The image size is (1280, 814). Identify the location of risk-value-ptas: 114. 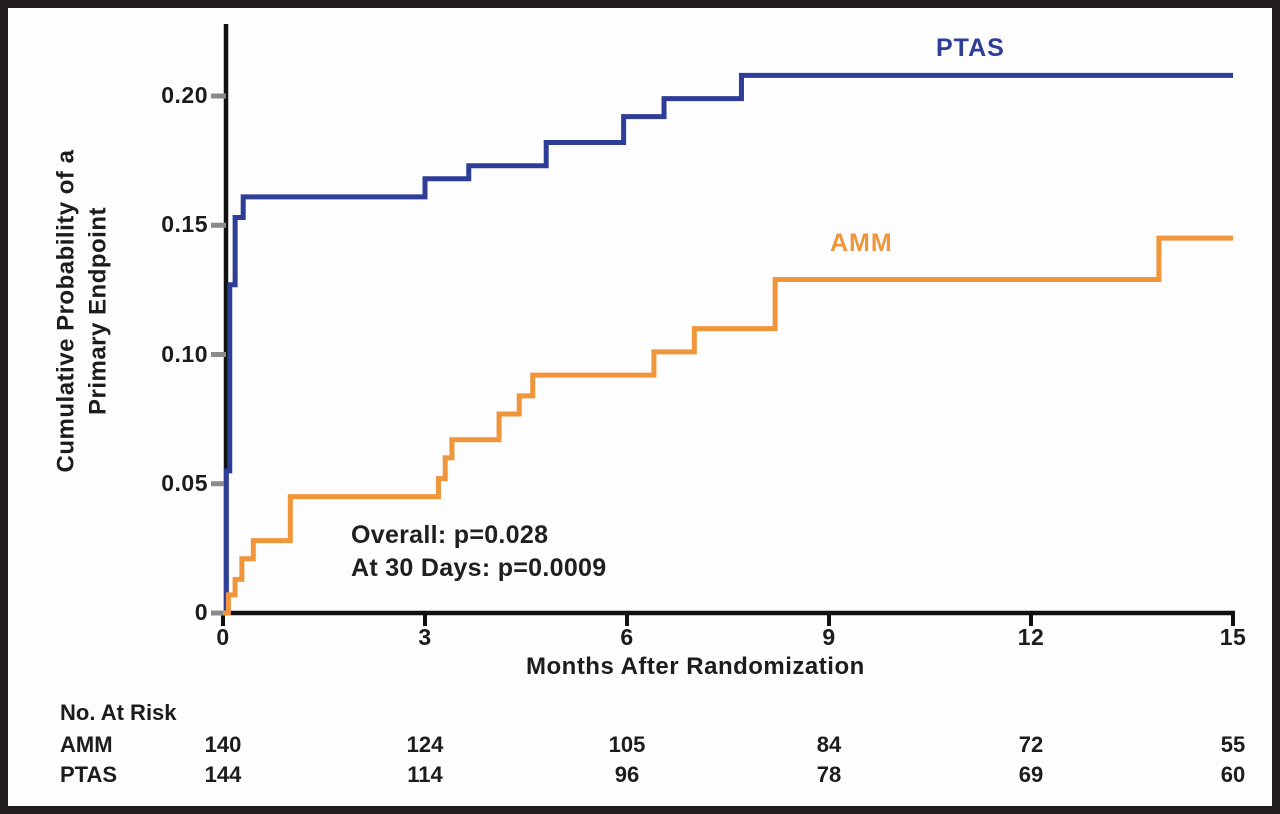
(425, 774).